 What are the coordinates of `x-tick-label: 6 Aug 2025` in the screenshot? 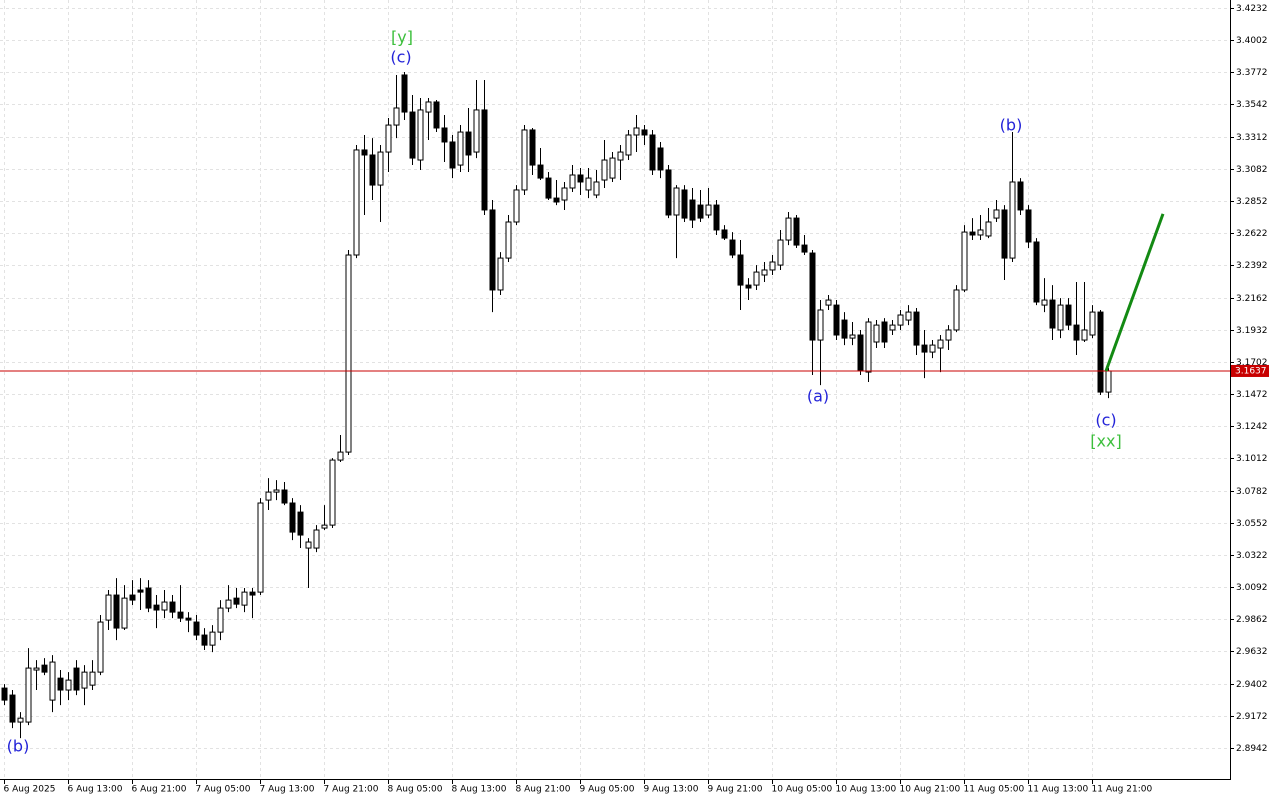 It's located at (30, 790).